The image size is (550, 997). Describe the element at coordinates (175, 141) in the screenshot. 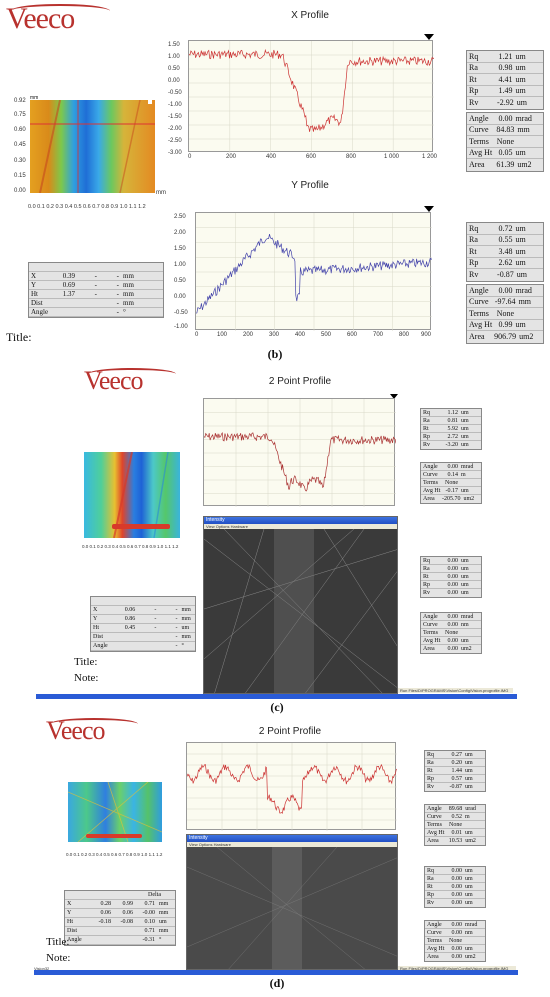

I see `tick: -2.50` at that location.